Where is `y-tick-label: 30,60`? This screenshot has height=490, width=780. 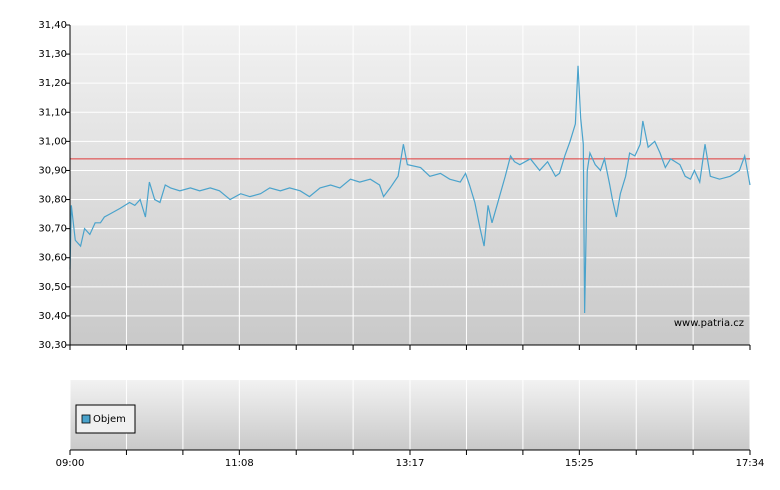 y-tick-label: 30,60 is located at coordinates (52, 258).